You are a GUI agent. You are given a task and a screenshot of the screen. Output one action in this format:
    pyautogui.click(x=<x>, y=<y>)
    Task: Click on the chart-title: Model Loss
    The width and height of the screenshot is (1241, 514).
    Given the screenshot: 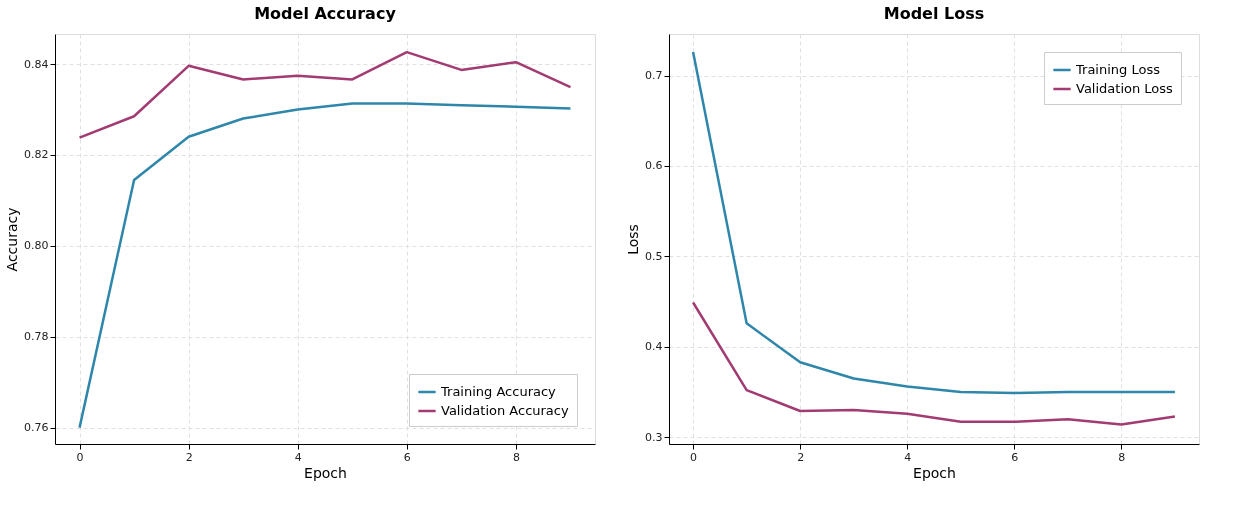 What is the action you would take?
    pyautogui.click(x=934, y=13)
    